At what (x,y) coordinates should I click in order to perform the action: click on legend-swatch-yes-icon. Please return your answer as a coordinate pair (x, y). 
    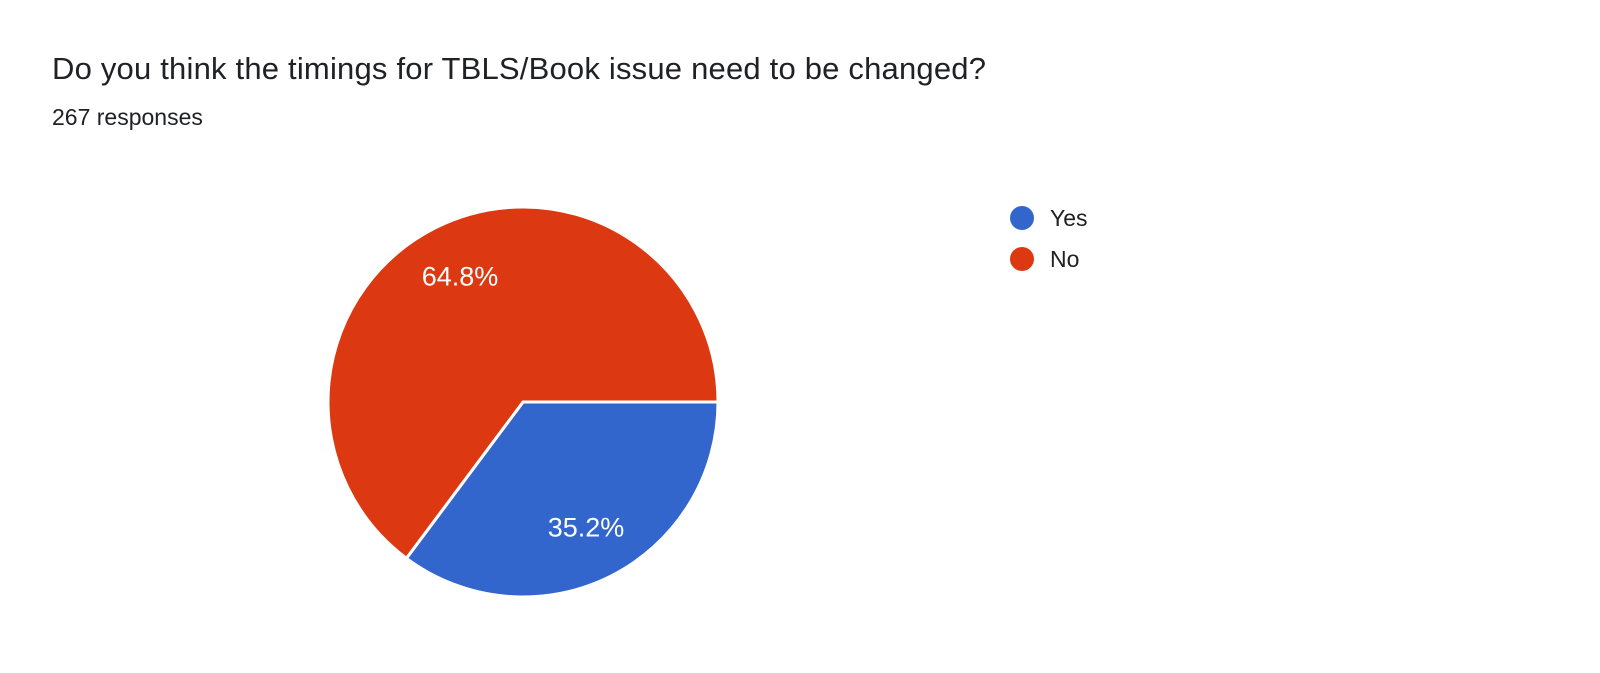
    Looking at the image, I should click on (1022, 218).